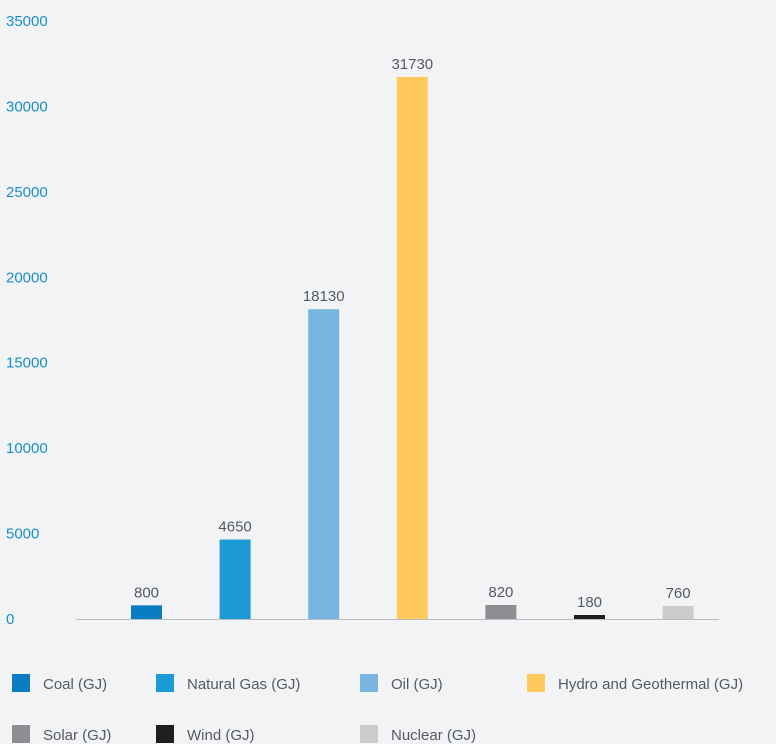  I want to click on y-tick-label: 5000, so click(22, 534).